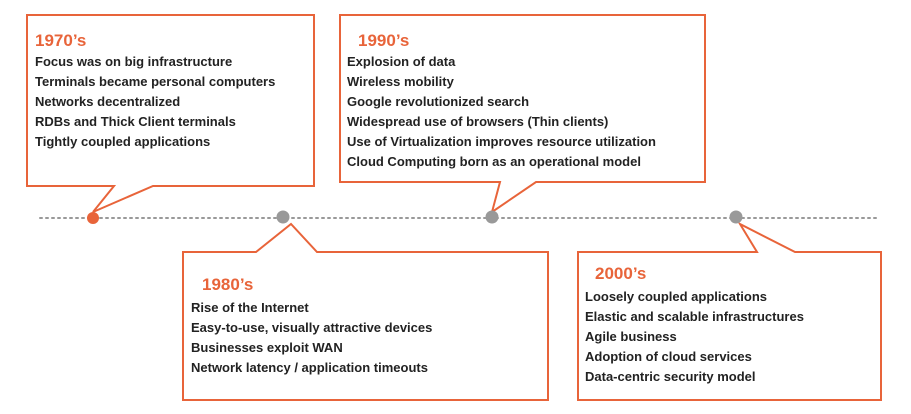 The width and height of the screenshot is (911, 414). Describe the element at coordinates (492, 217) in the screenshot. I see `timeline-marker-1990s` at that location.